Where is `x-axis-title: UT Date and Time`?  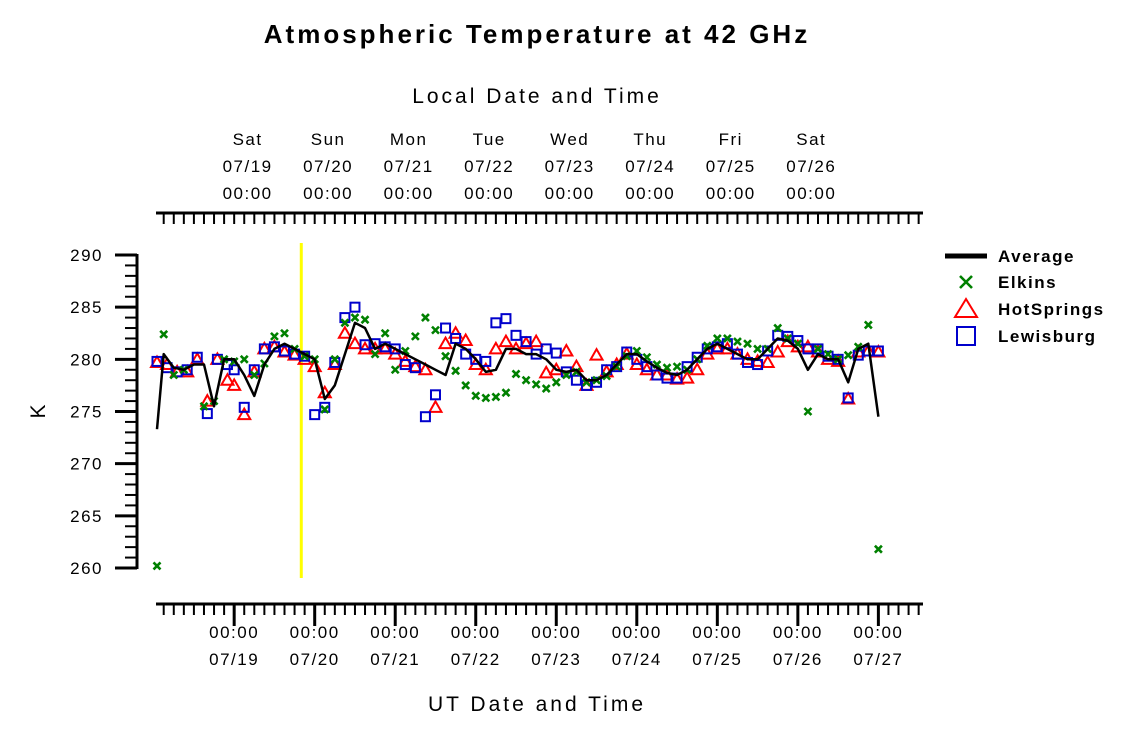 x-axis-title: UT Date and Time is located at coordinates (537, 704).